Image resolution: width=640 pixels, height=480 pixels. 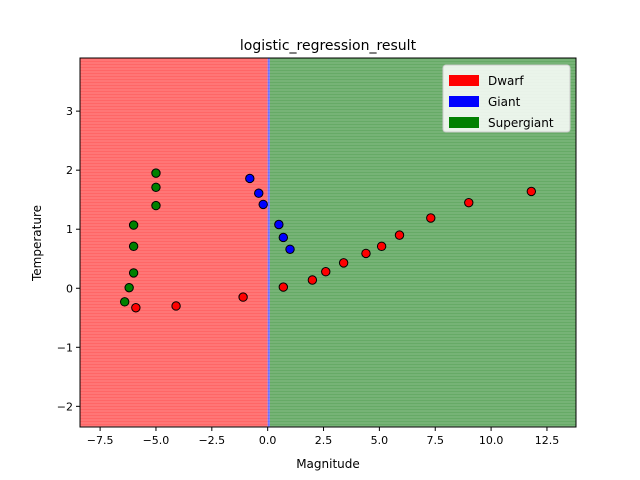 What do you see at coordinates (268, 242) in the screenshot?
I see `region-giant` at bounding box center [268, 242].